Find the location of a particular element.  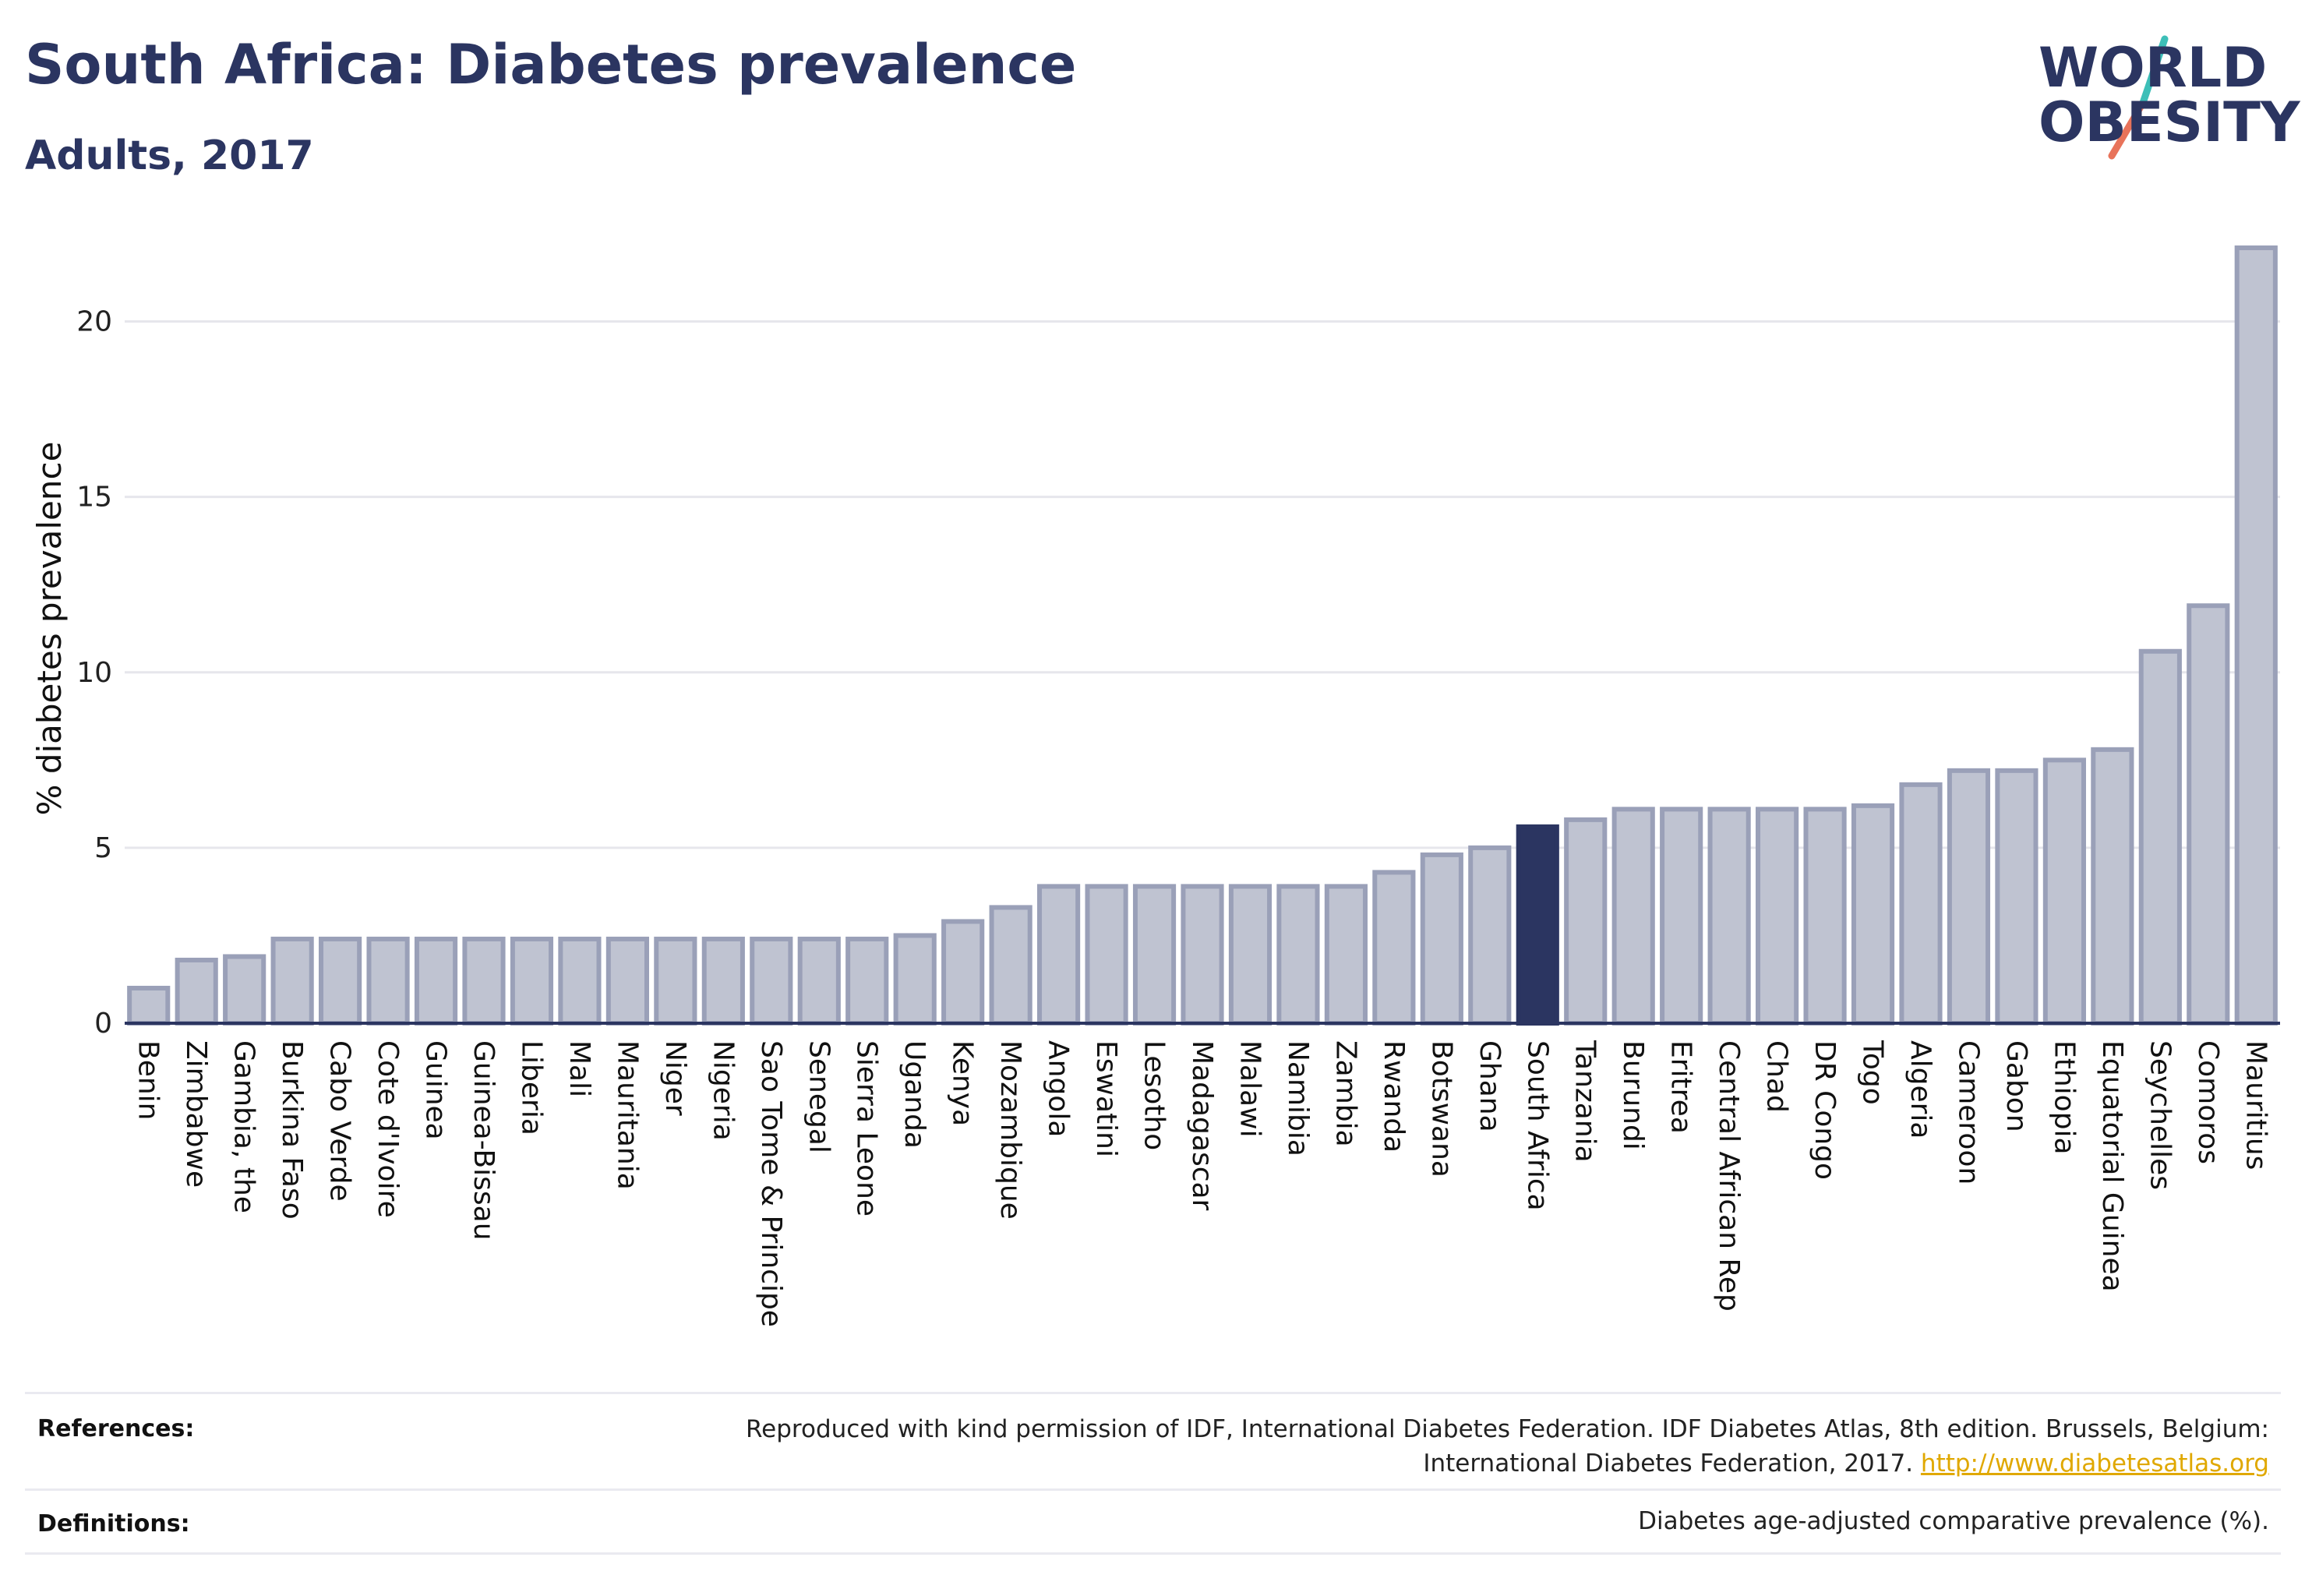

bar-mauritania is located at coordinates (627, 981).